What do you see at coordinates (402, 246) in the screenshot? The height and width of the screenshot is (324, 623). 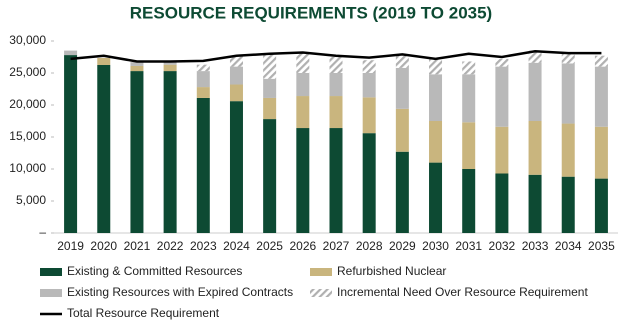 I see `x-tick-label: 2029` at bounding box center [402, 246].